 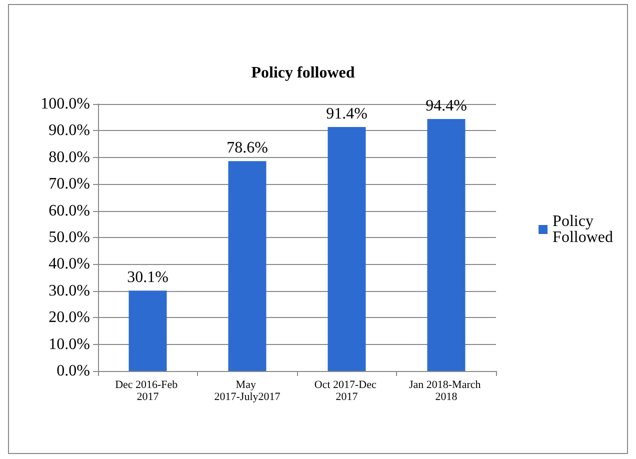 I want to click on data-label: 30.1%, so click(x=147, y=277).